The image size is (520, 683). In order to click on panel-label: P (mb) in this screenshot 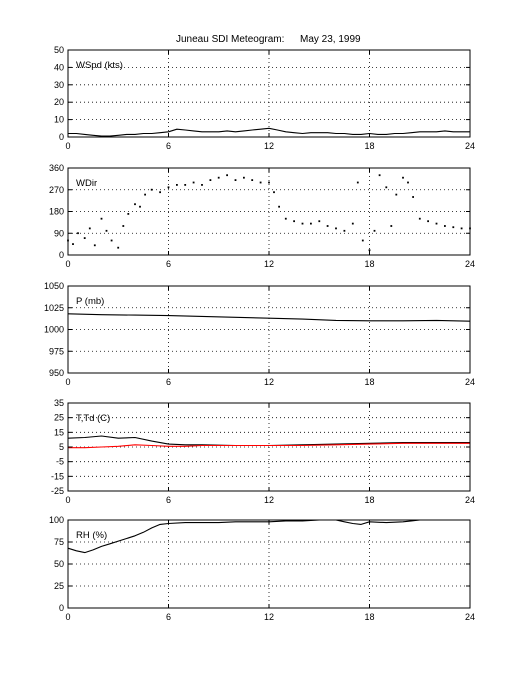, I will do `click(90, 301)`.